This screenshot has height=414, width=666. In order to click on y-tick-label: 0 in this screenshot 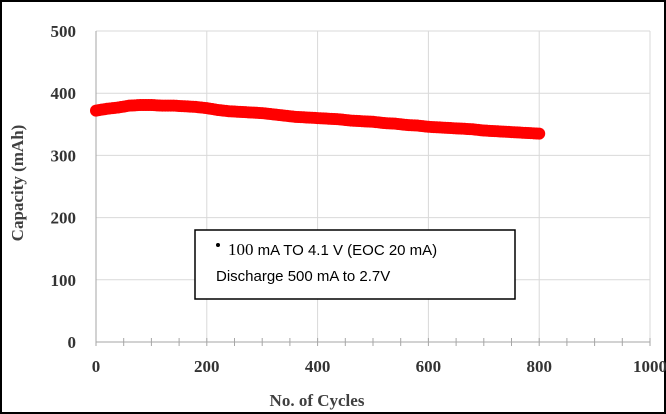, I will do `click(72, 342)`.